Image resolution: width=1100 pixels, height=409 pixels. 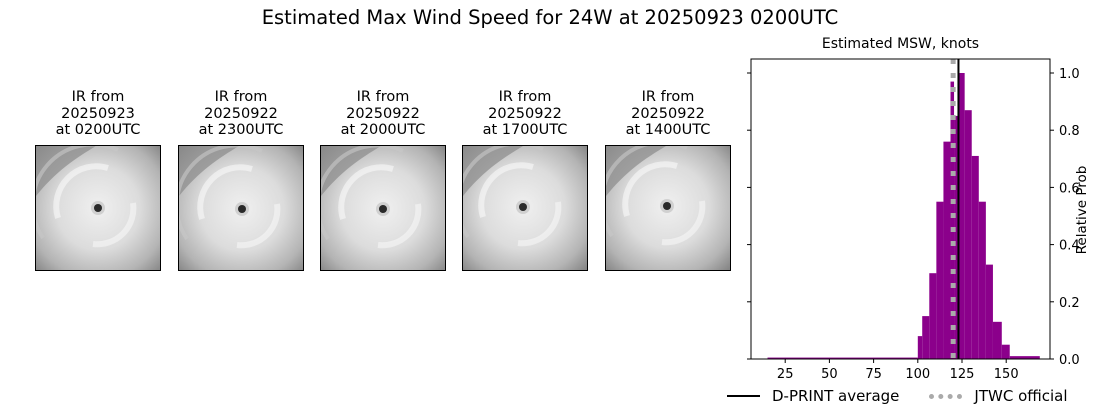 What do you see at coordinates (743, 396) in the screenshot?
I see `solid-line-swatch-icon` at bounding box center [743, 396].